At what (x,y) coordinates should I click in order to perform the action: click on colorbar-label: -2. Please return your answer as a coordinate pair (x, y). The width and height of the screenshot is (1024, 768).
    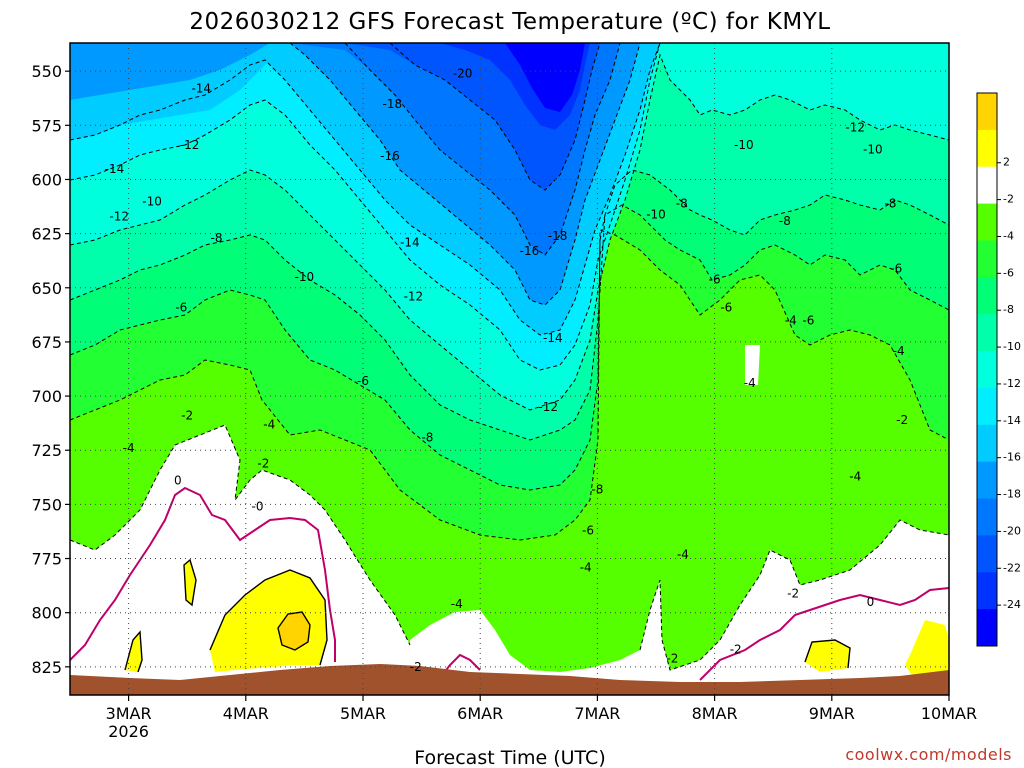
    Looking at the image, I should click on (1008, 199).